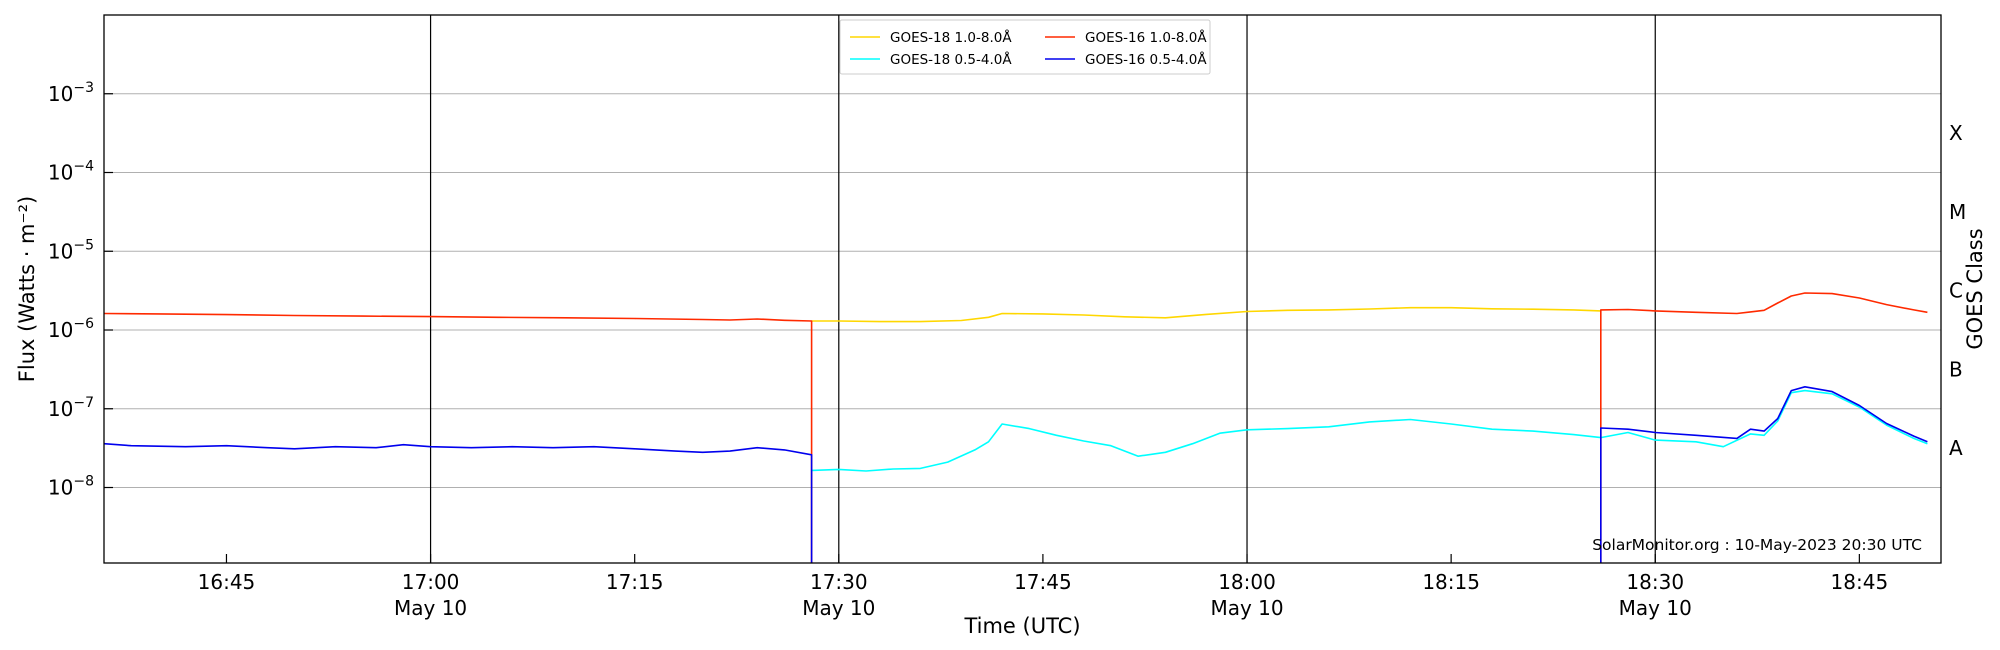 This screenshot has height=650, width=2000. I want to click on legend-entry-label: GOES-18 1.0-8.0Å, so click(951, 37).